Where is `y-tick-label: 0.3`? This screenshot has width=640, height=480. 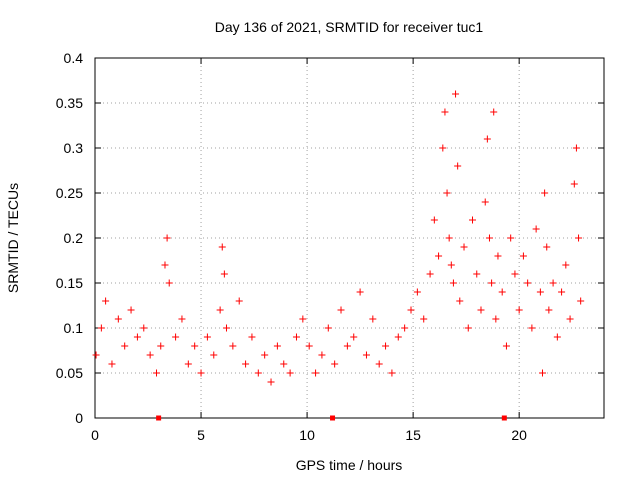 y-tick-label: 0.3 is located at coordinates (74, 148).